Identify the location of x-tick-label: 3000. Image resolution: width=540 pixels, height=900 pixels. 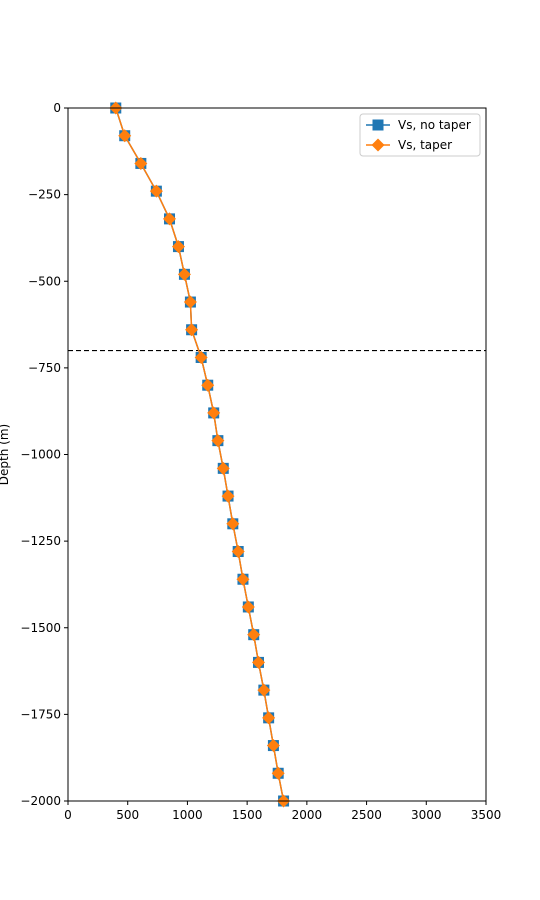
(426, 815).